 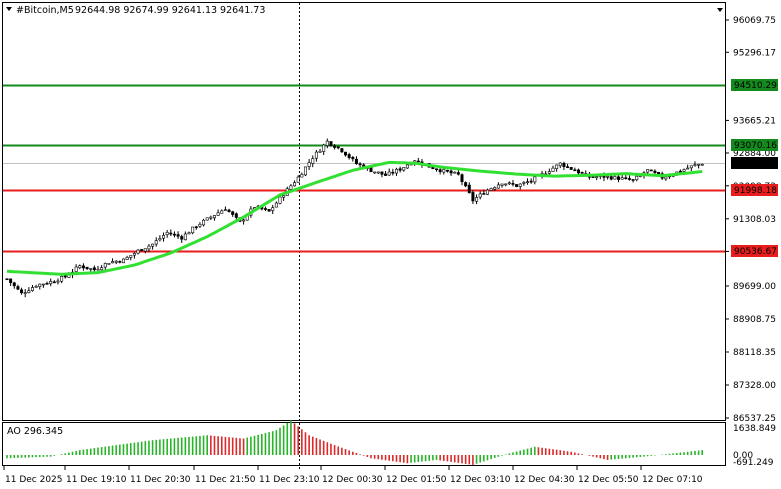 What do you see at coordinates (416, 480) in the screenshot?
I see `time-tick-label: 12 Dec 01:50` at bounding box center [416, 480].